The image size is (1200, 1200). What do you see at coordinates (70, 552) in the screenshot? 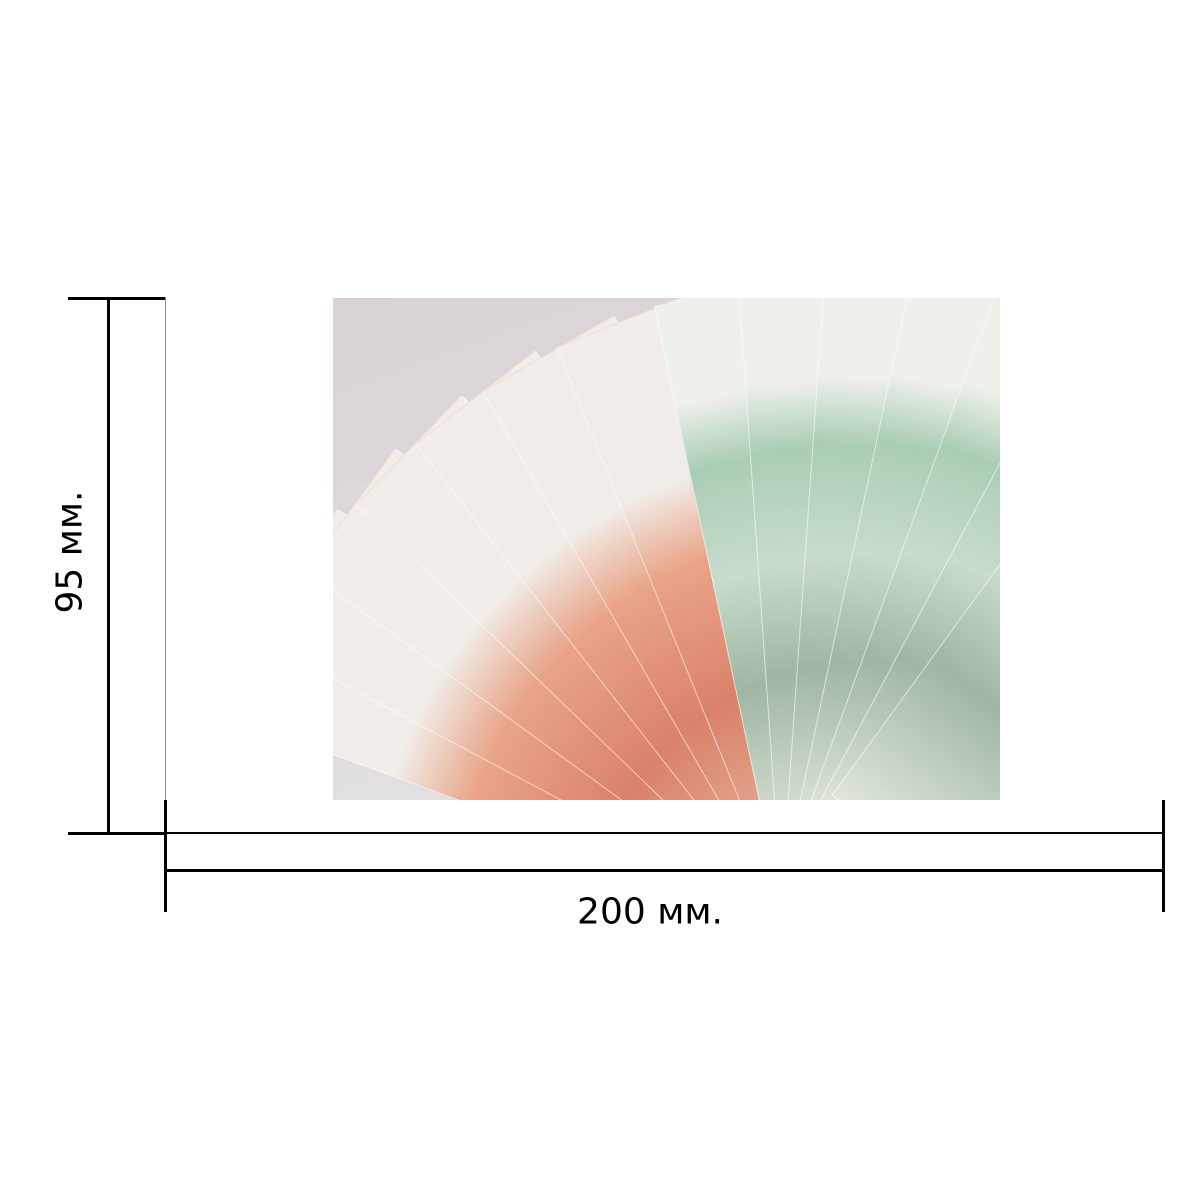
I see `height-label: 95 мм.` at bounding box center [70, 552].